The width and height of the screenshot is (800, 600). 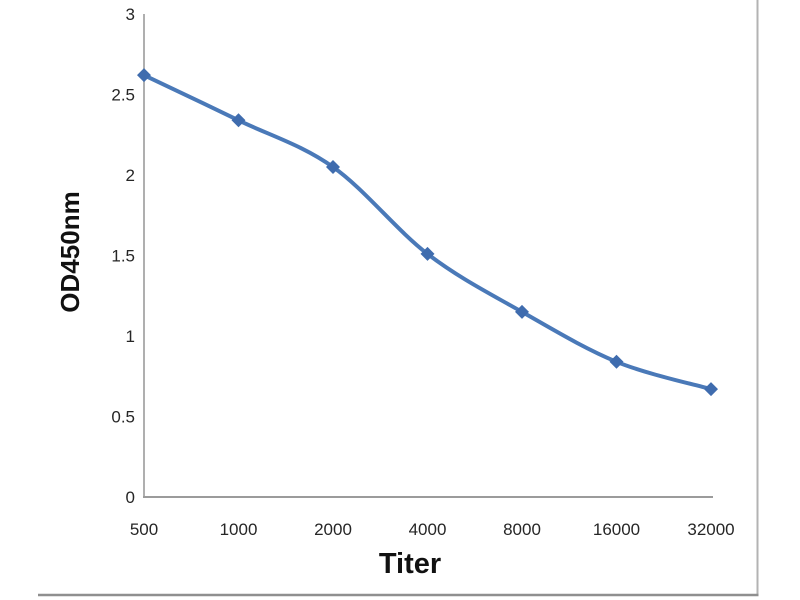 What do you see at coordinates (522, 529) in the screenshot?
I see `x-tick-label: 8000` at bounding box center [522, 529].